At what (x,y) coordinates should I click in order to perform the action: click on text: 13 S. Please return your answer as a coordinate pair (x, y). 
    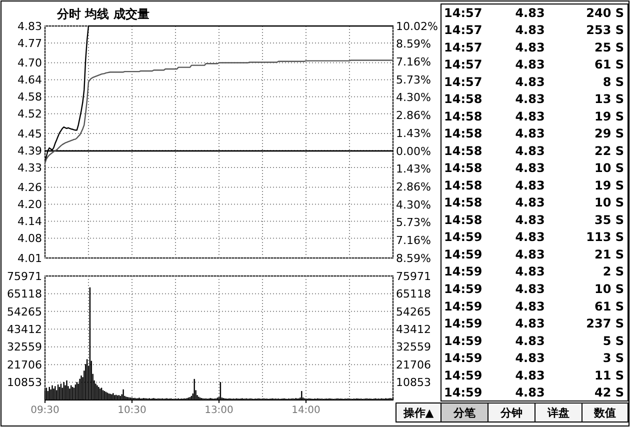
    Looking at the image, I should click on (609, 99).